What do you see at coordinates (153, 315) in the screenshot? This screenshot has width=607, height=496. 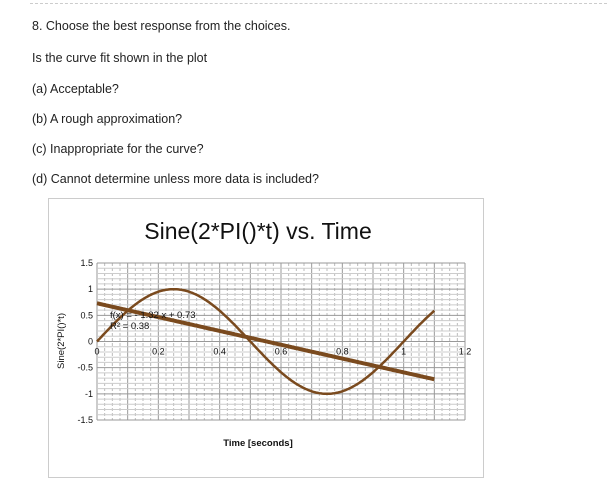 I see `trendline-equation: f(x) = - 1.32 x + 0.73` at bounding box center [153, 315].